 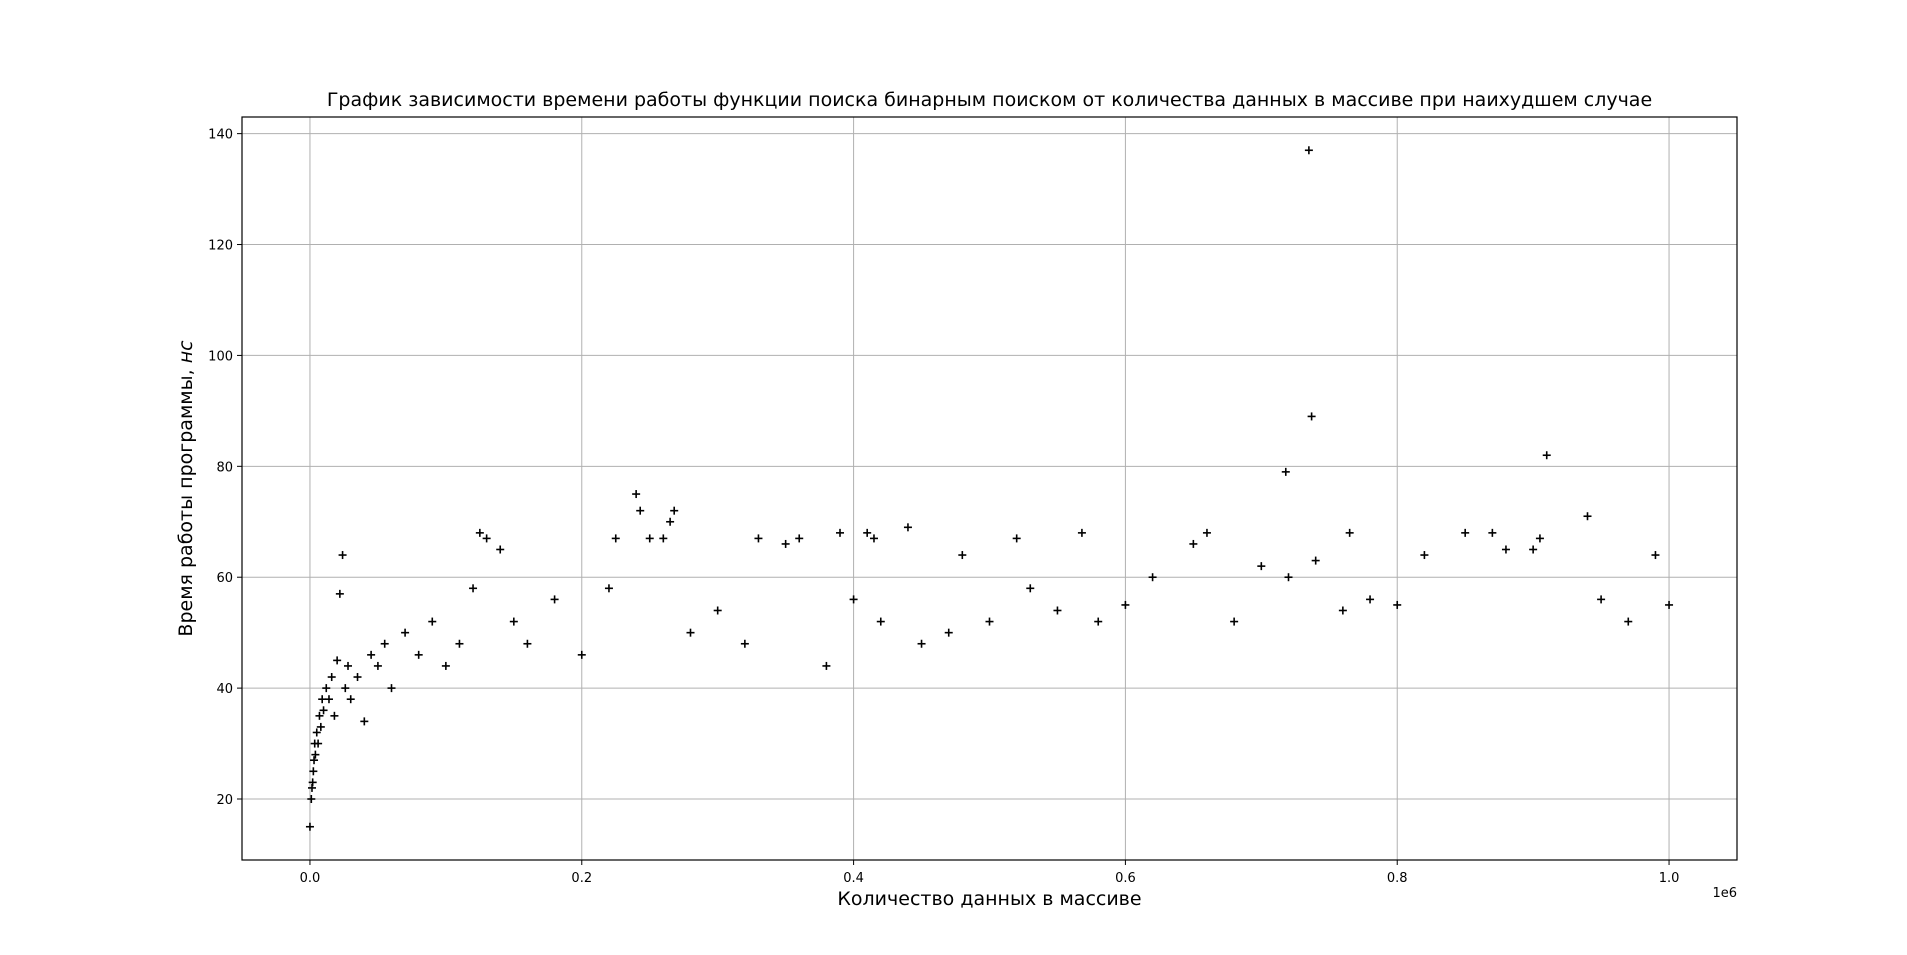 I want to click on y-axis-label-main: Время работы программы,, so click(x=186, y=499).